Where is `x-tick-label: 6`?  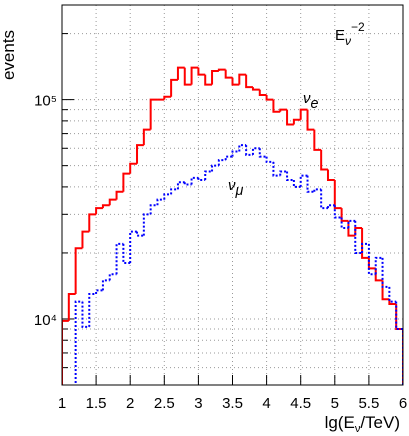
x-tick-label: 6 is located at coordinates (403, 403).